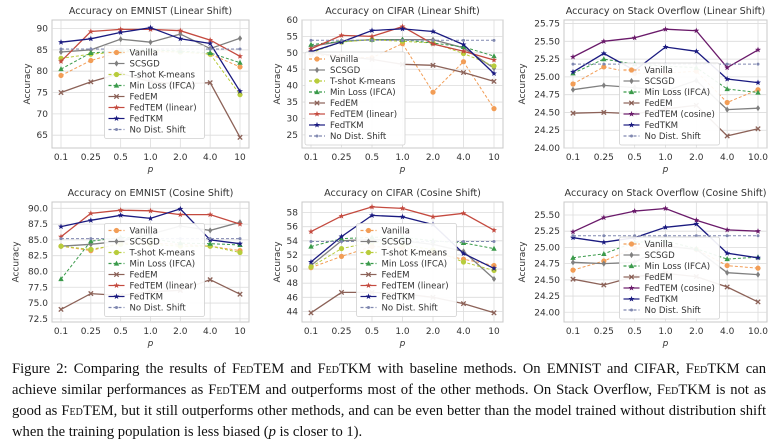 Image resolution: width=773 pixels, height=447 pixels. I want to click on y-tick-label: 85, so click(42, 51).